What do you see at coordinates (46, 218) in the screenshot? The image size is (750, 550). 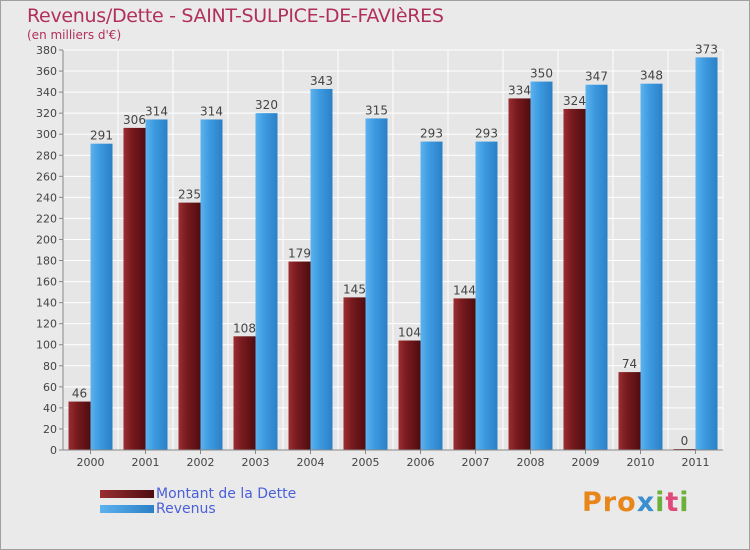 I see `y-tick-label: 220` at bounding box center [46, 218].